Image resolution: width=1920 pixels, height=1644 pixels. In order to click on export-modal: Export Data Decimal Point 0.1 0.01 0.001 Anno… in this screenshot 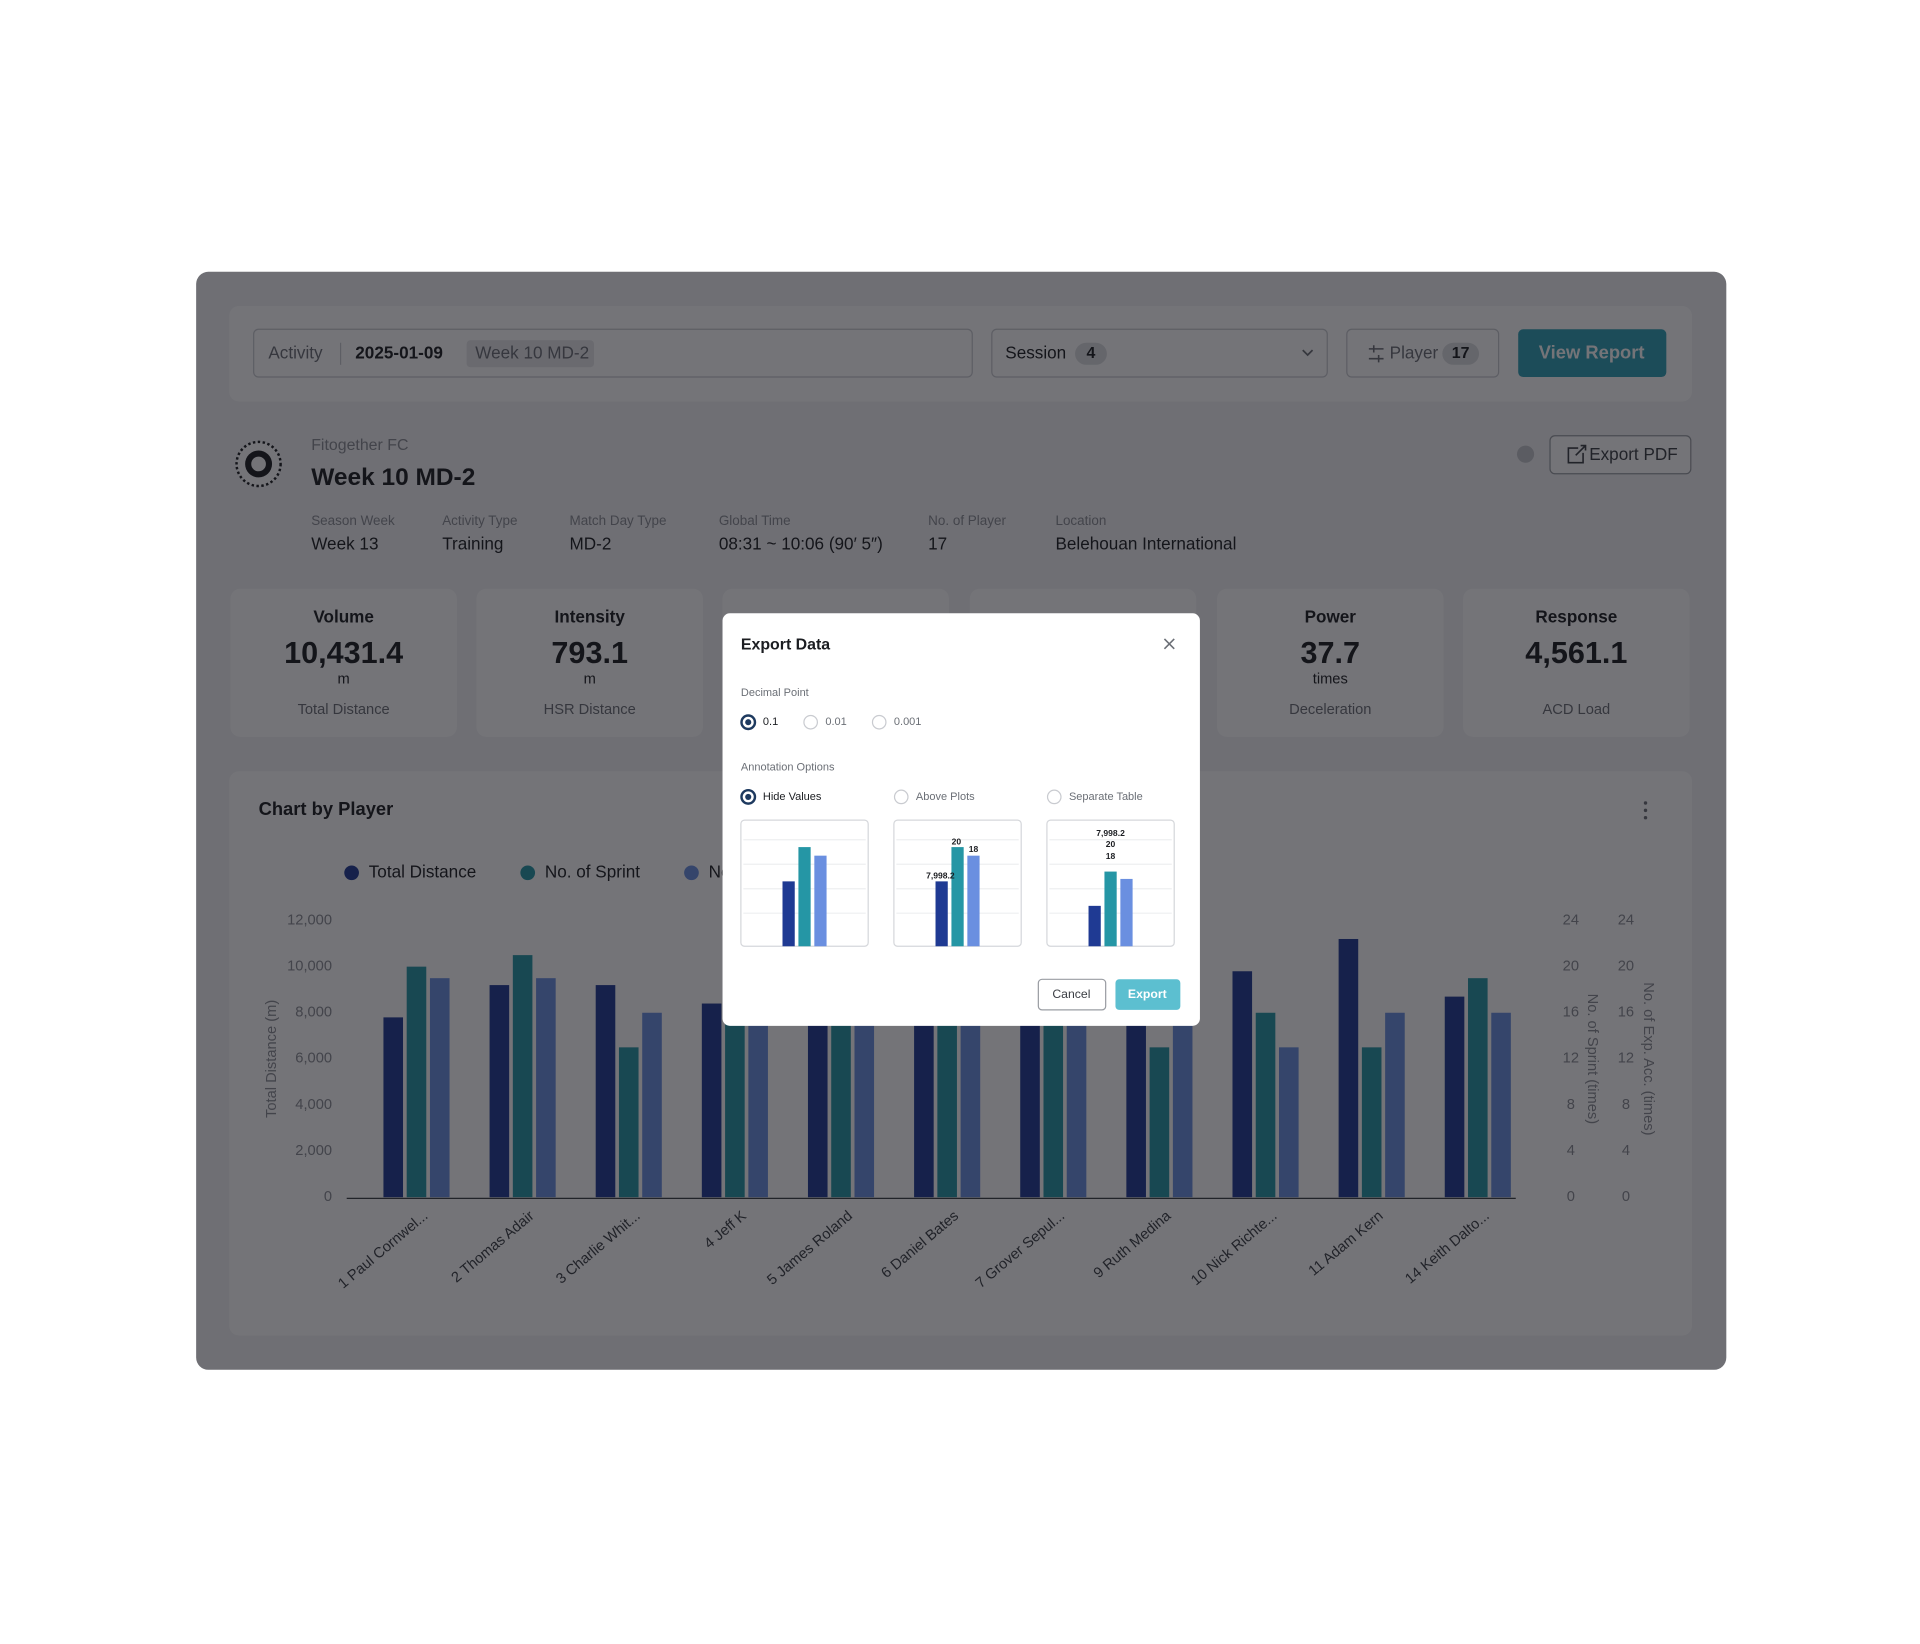, I will do `click(961, 819)`.